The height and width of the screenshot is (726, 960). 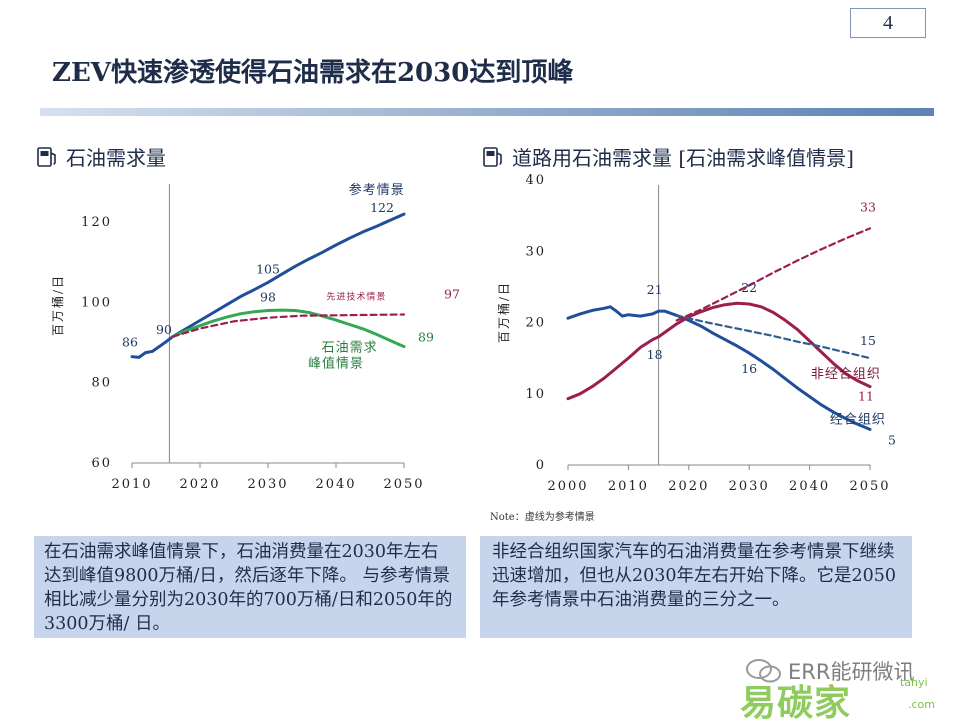 What do you see at coordinates (164, 329) in the screenshot?
I see `data-label: 90` at bounding box center [164, 329].